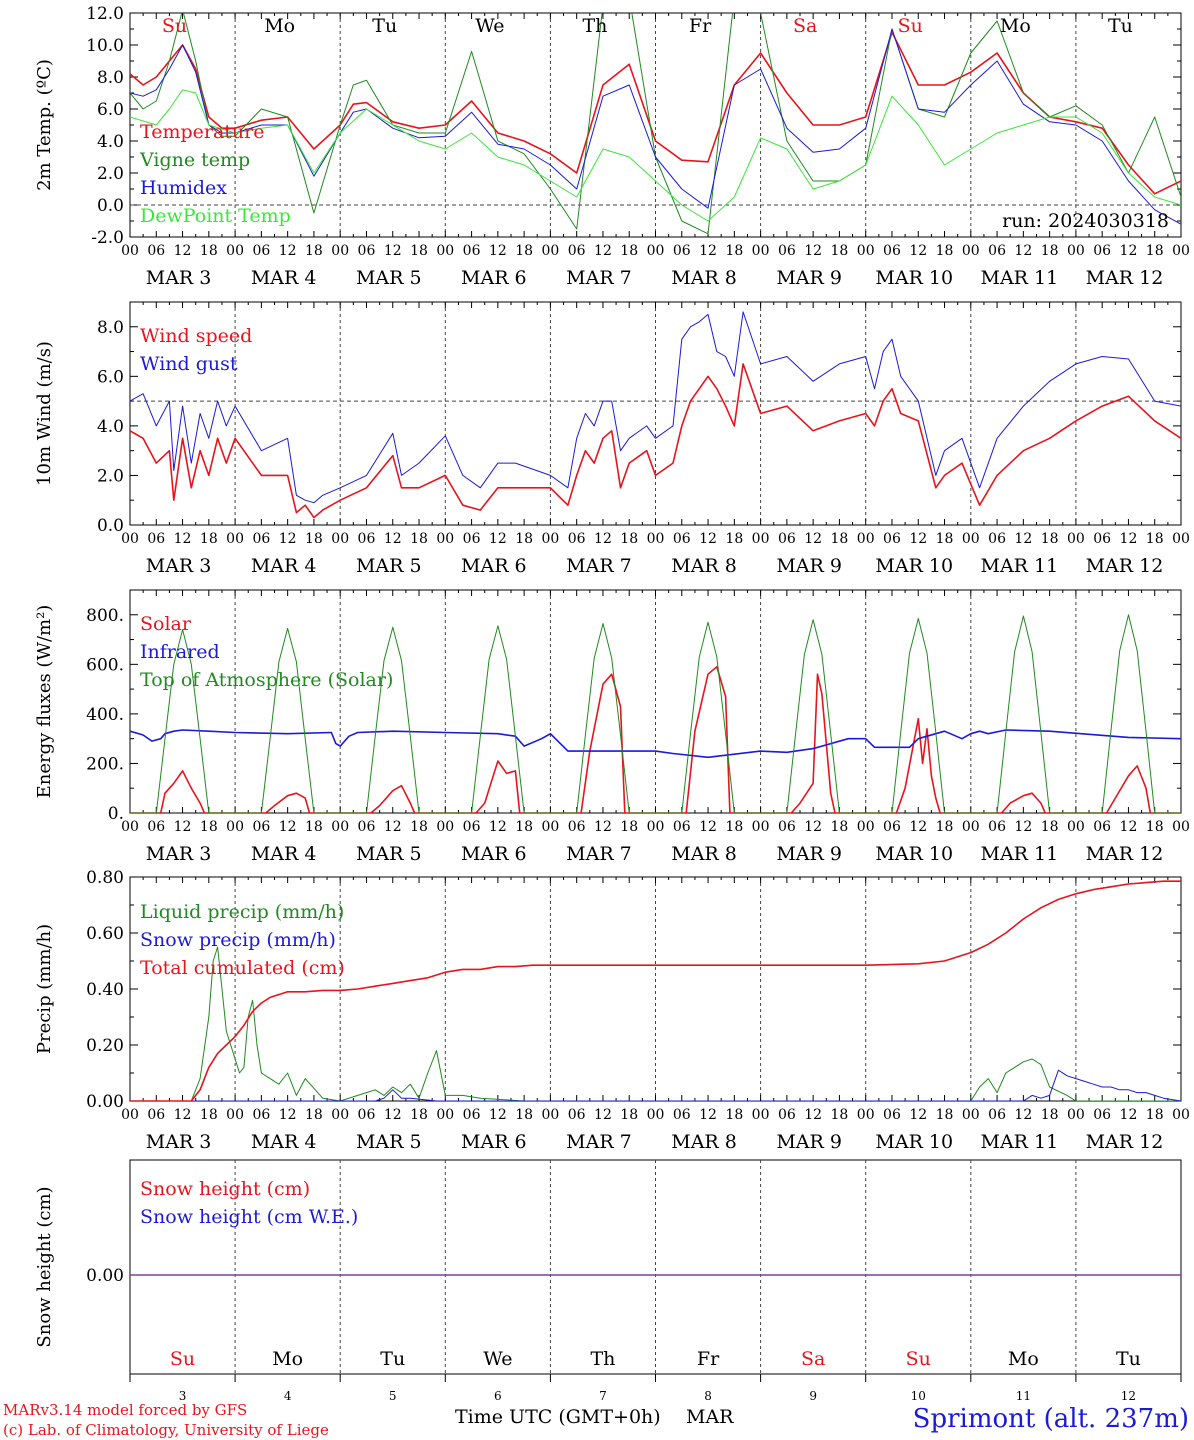 This screenshot has height=1440, width=1194. What do you see at coordinates (708, 1396) in the screenshot?
I see `date-number: 8` at bounding box center [708, 1396].